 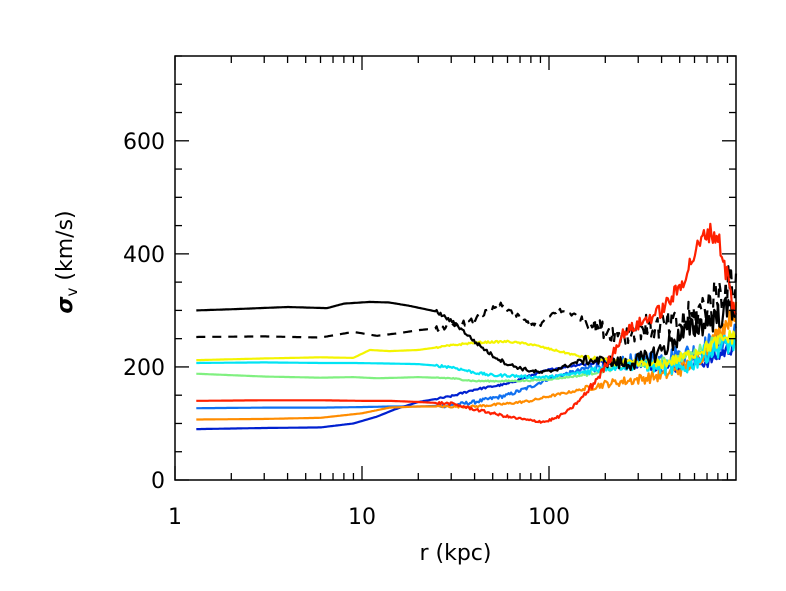 What do you see at coordinates (549, 517) in the screenshot?
I see `x-tick-label: 100` at bounding box center [549, 517].